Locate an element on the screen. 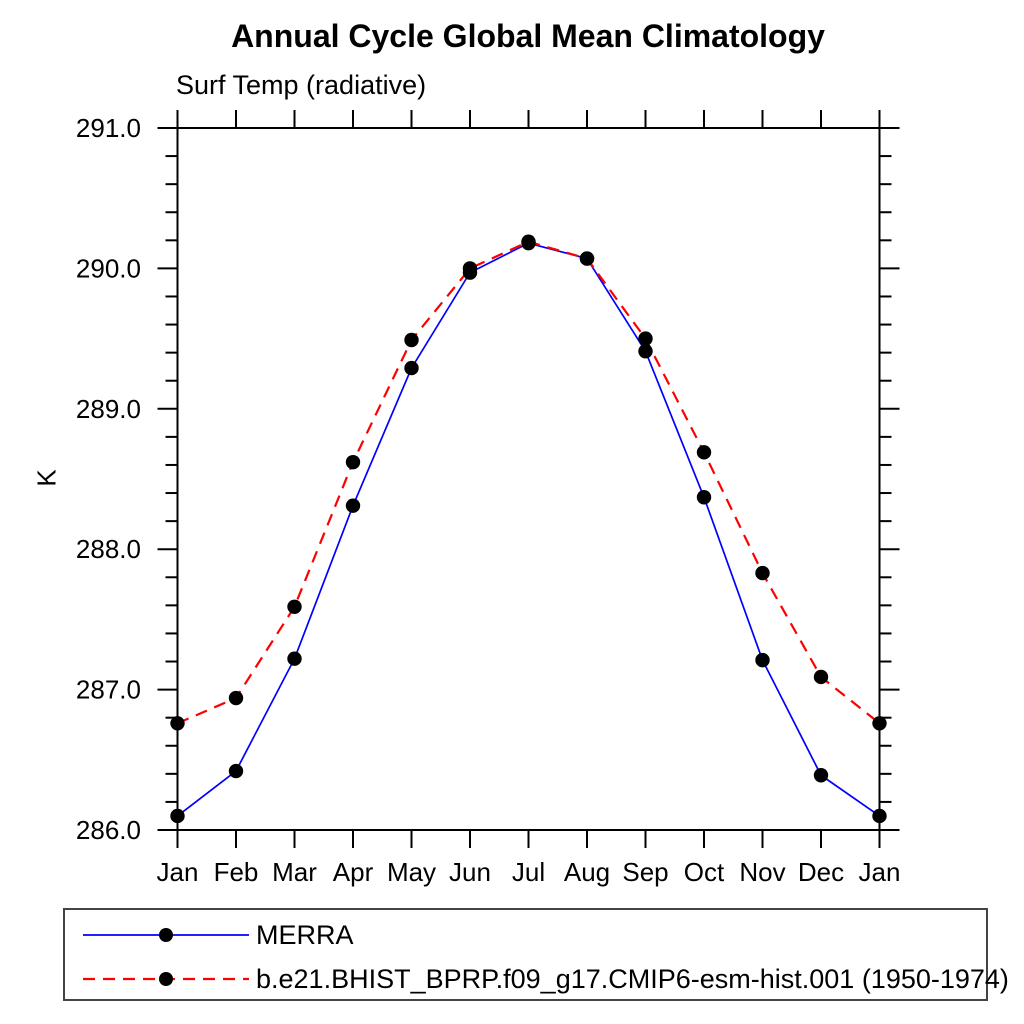  y-tick-label: 289.0 is located at coordinates (108, 409).